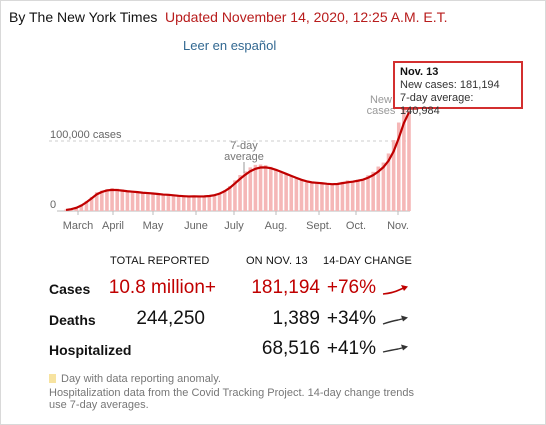  What do you see at coordinates (351, 287) in the screenshot?
I see `cases-change: +76%` at bounding box center [351, 287].